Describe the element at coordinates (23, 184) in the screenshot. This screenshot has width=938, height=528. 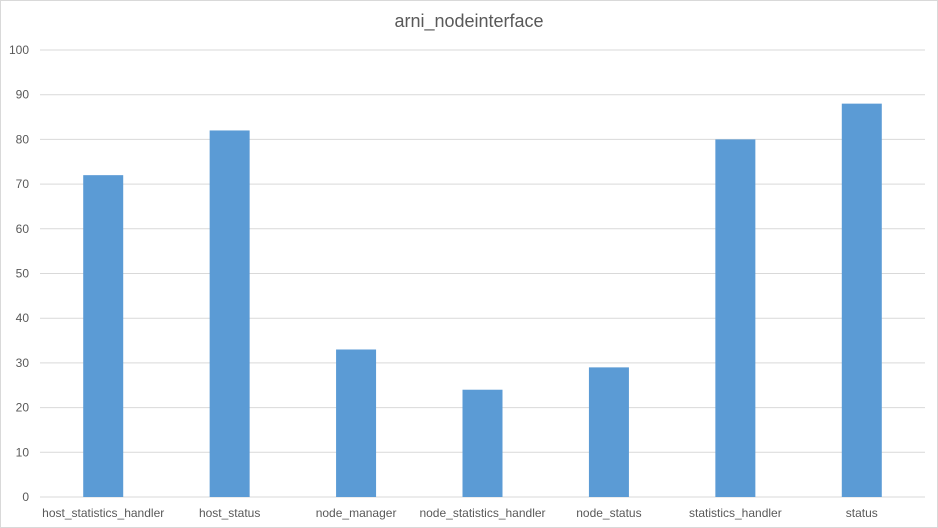
I see `y-tick-label: 70` at that location.